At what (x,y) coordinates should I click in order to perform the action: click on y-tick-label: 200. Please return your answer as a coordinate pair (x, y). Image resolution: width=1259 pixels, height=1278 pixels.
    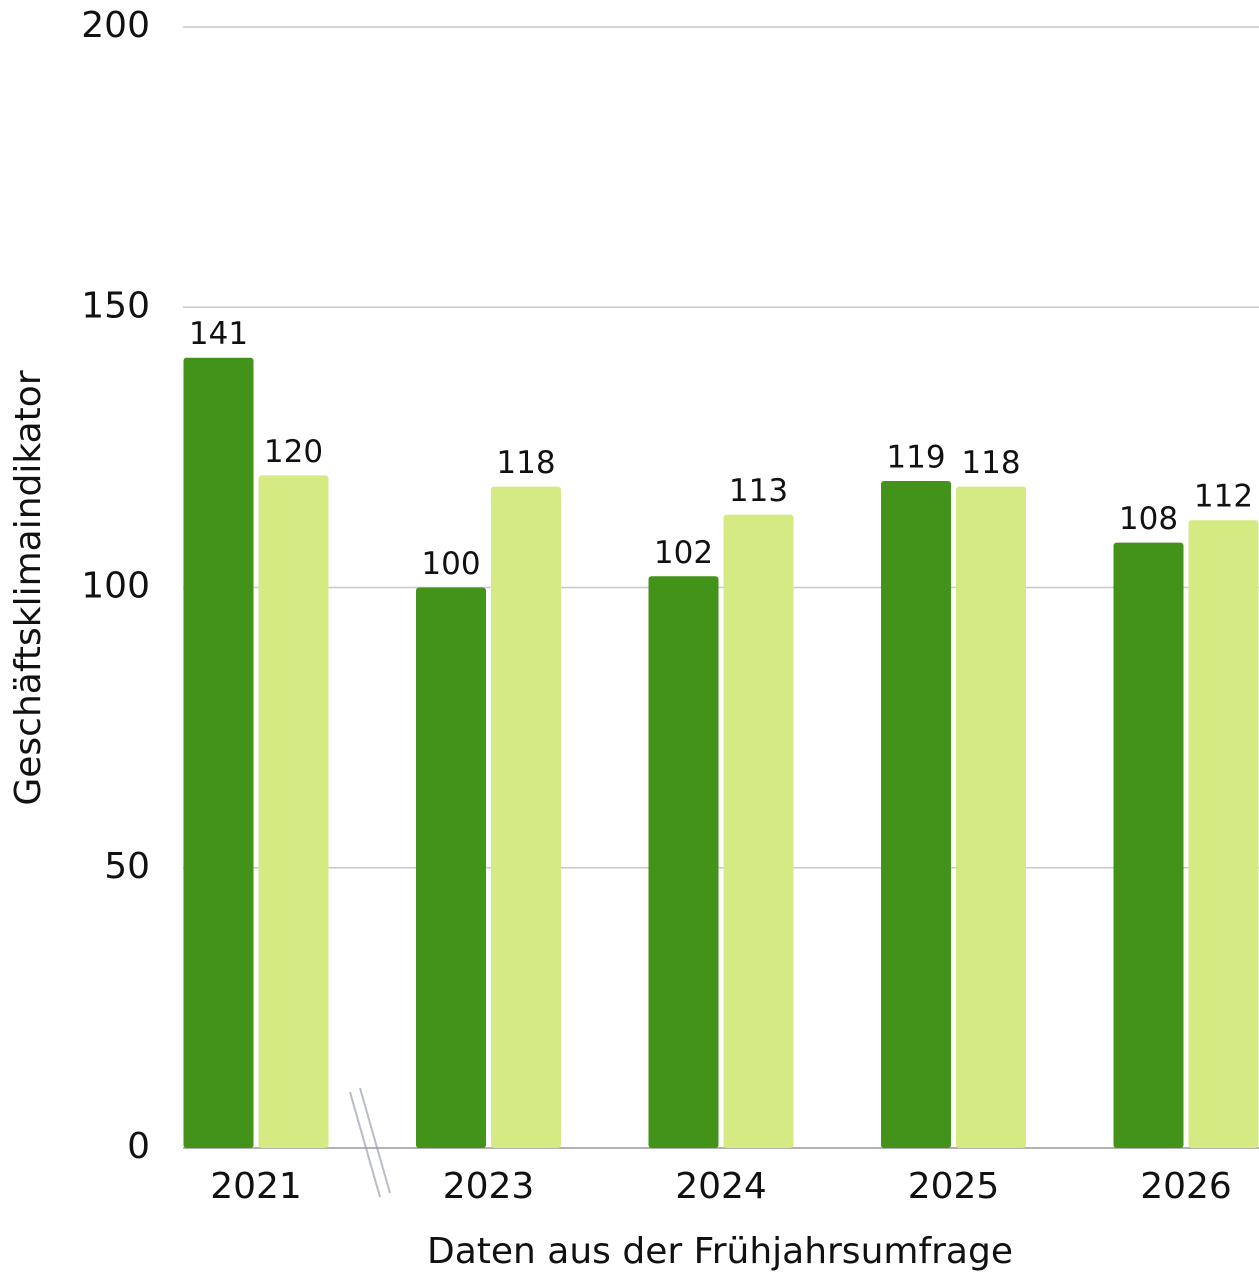
    Looking at the image, I should click on (115, 25).